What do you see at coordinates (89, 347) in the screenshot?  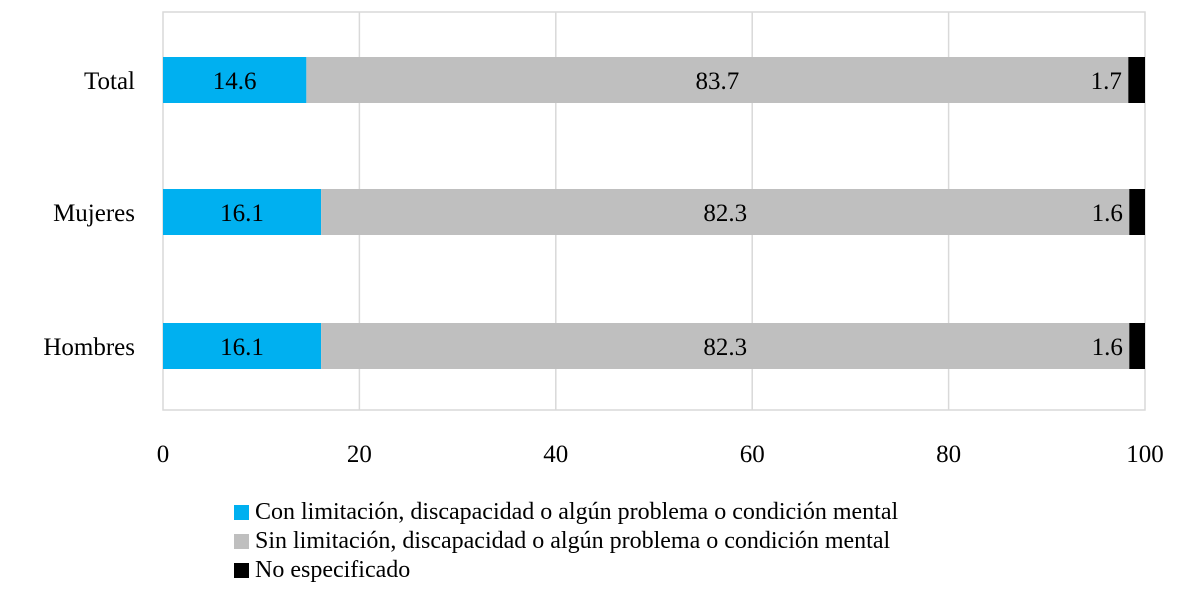 I see `category-label: Hombres` at bounding box center [89, 347].